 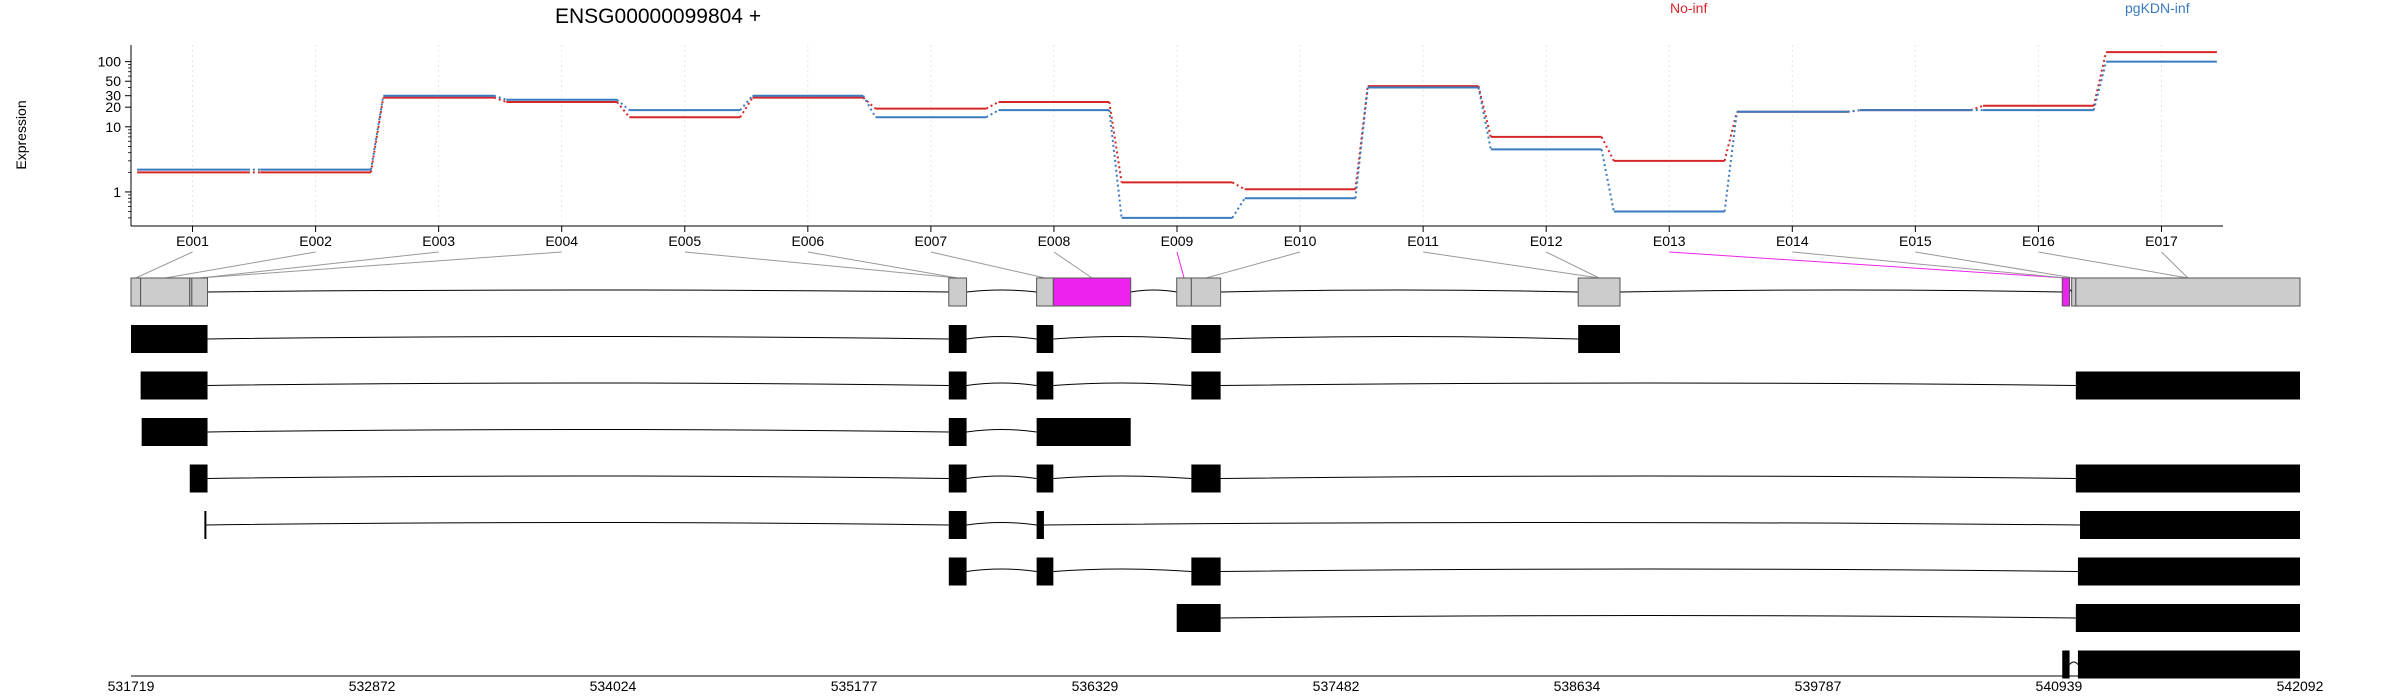 I want to click on legend-no-inf: No-inf, so click(x=1688, y=8).